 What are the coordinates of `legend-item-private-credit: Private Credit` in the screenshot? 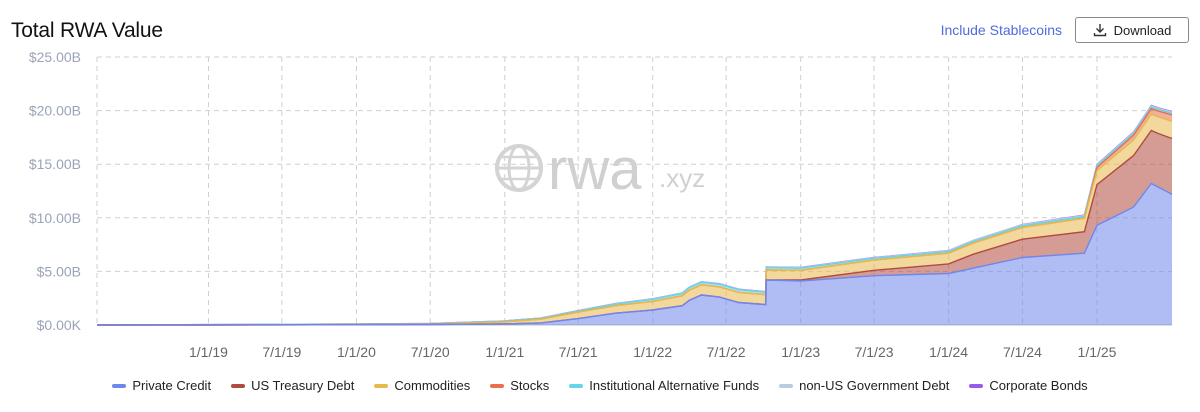 It's located at (161, 385).